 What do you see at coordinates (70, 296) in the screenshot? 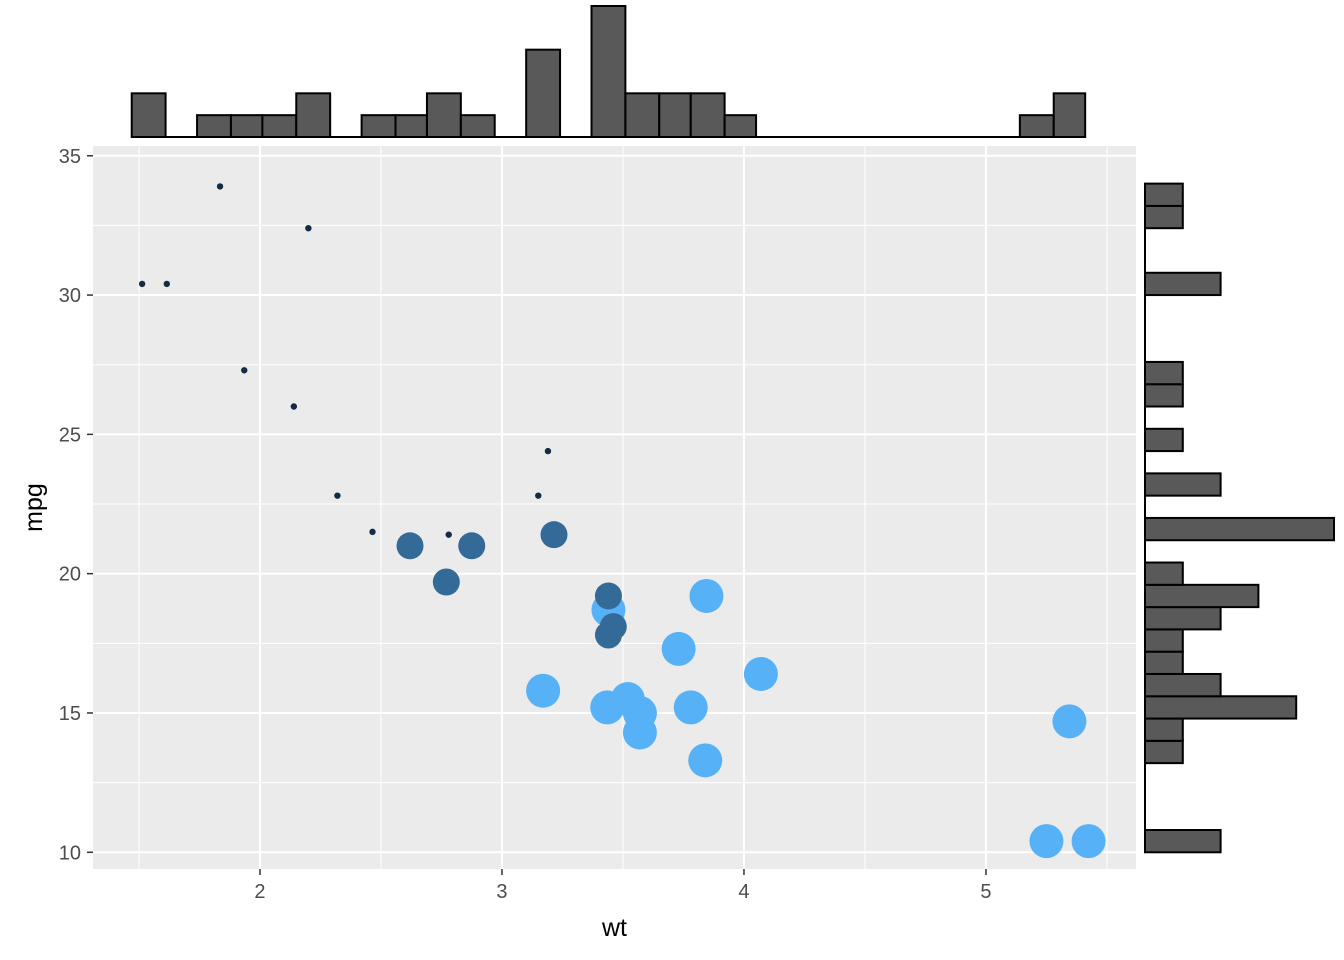
I see `y-tick-label: 30` at bounding box center [70, 296].